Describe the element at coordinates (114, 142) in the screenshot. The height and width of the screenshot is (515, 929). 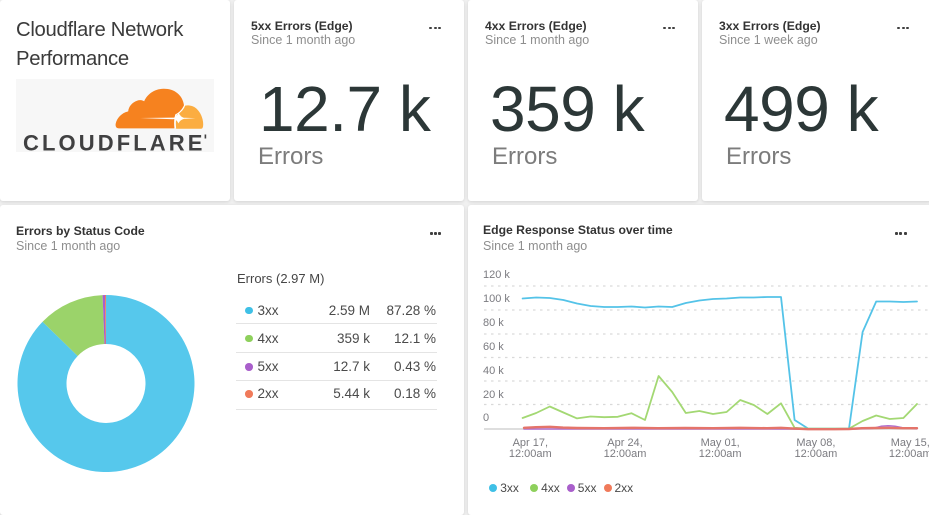
I see `svg-text: CLOUDFLARE` at that location.